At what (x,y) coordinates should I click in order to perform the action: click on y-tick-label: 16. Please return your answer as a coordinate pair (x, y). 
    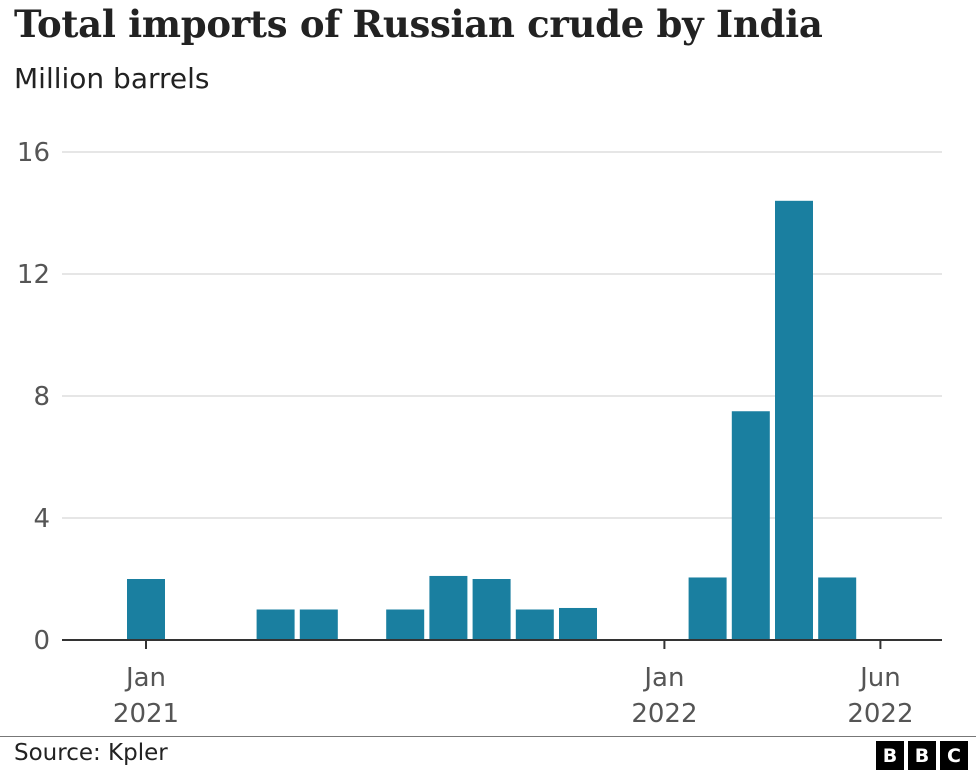
    Looking at the image, I should click on (33, 153).